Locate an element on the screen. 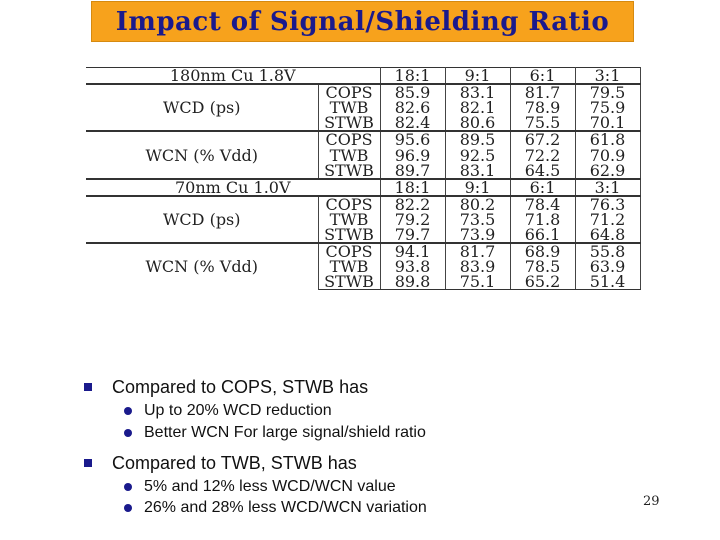 Image resolution: width=720 pixels, height=540 pixels. value-cell: 72.2 is located at coordinates (543, 155).